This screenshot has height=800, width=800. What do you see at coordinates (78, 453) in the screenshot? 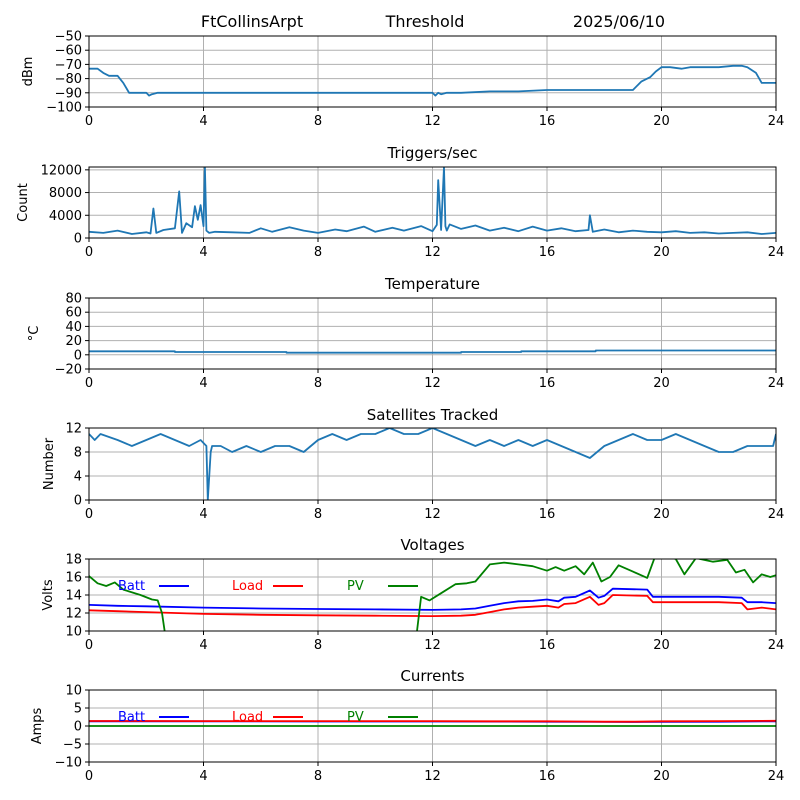
I see `y-tick-label: 8` at bounding box center [78, 453].